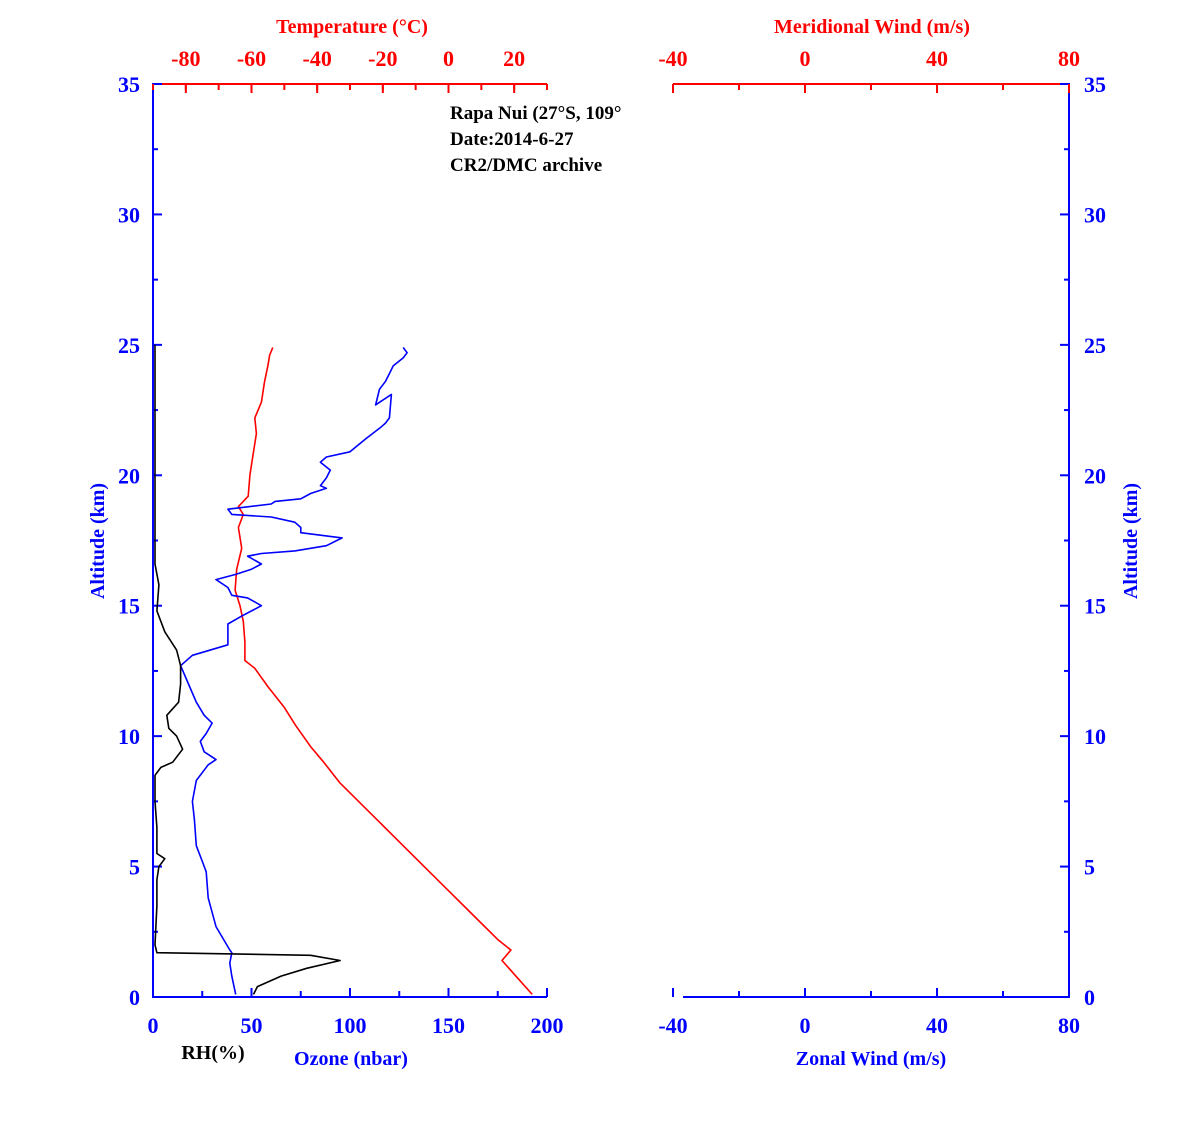  I want to click on right-ytick-label: 20, so click(1095, 475).